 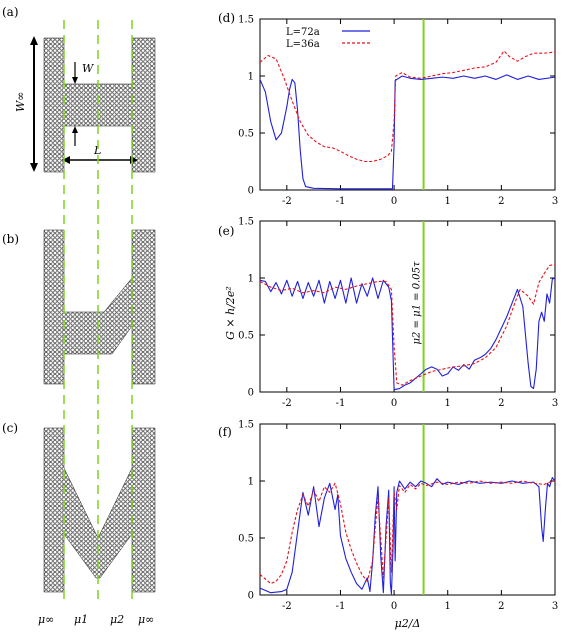 What do you see at coordinates (117, 619) in the screenshot?
I see `region-label-mu2: μ2` at bounding box center [117, 619].